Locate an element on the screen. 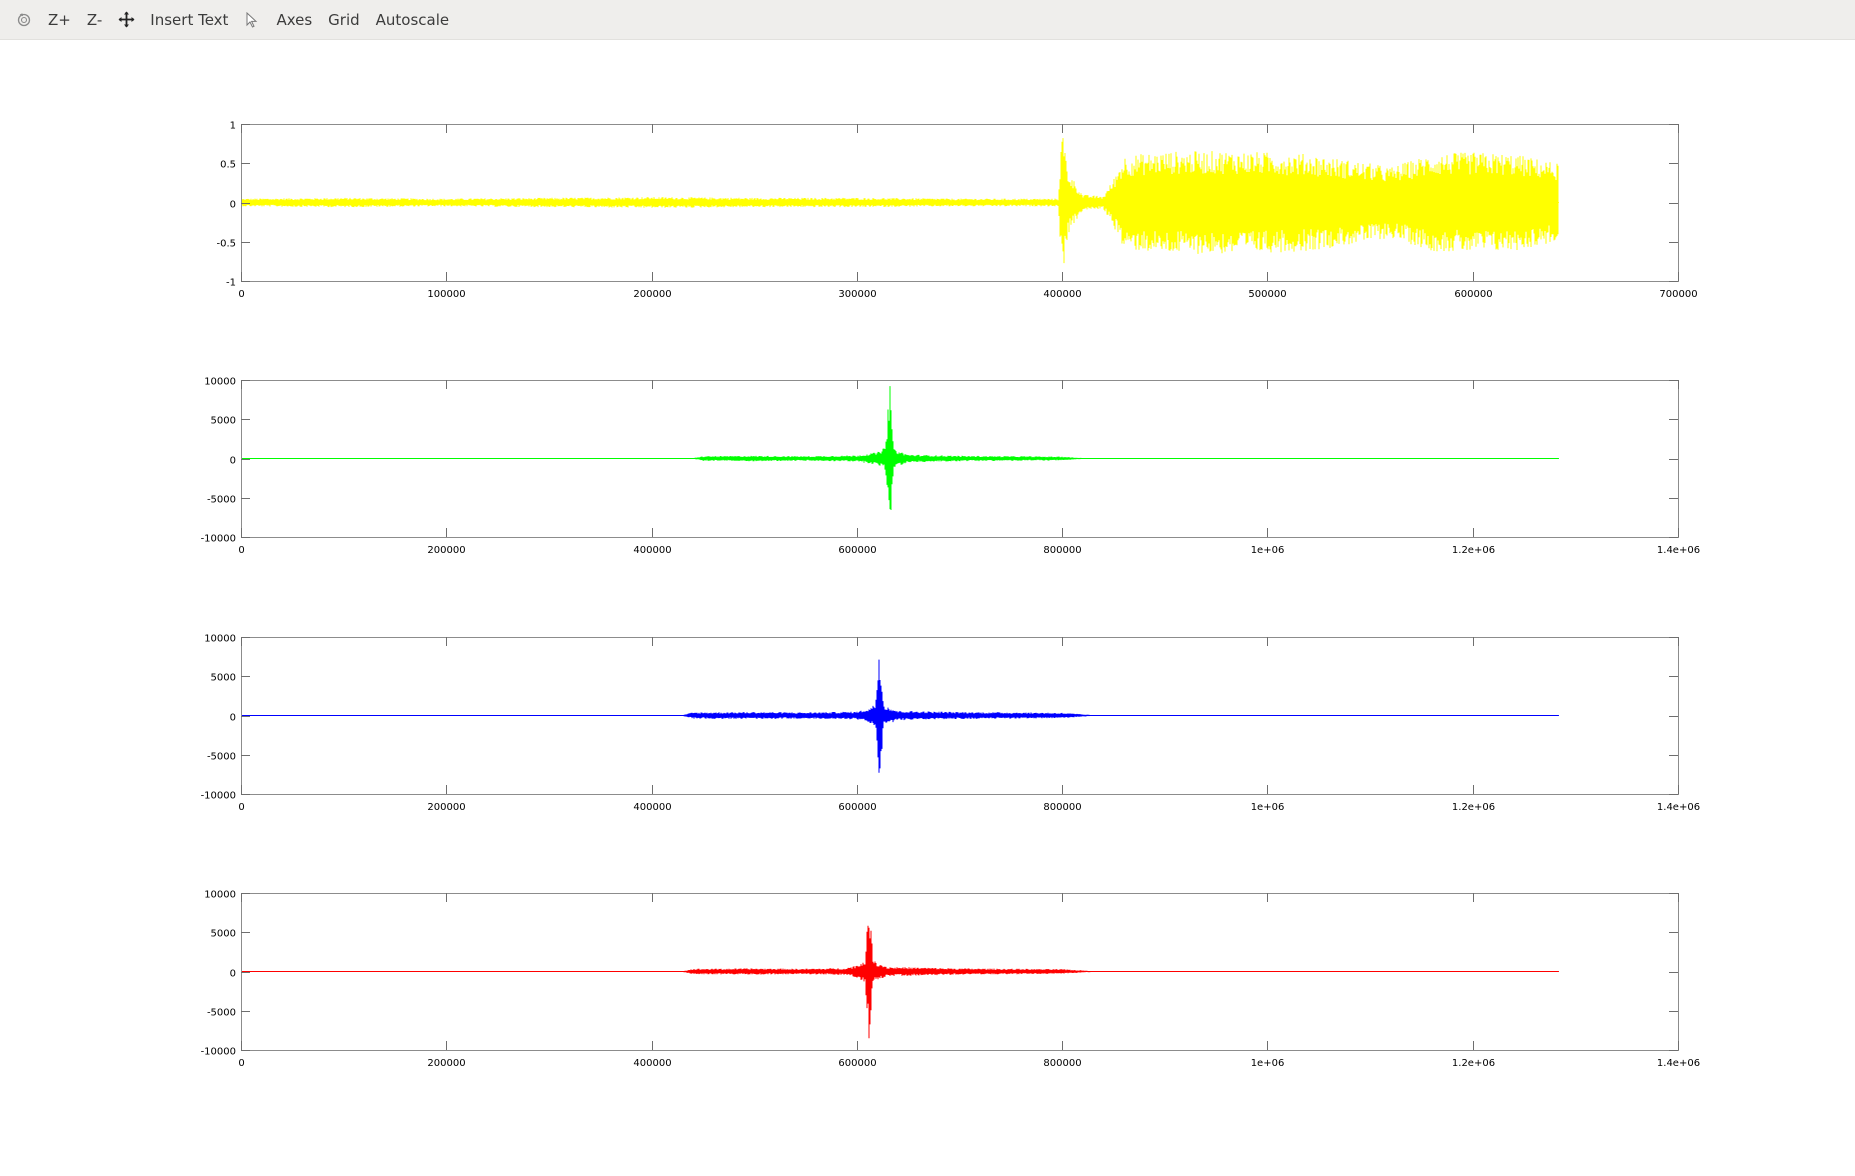 This screenshot has height=1176, width=1855. insert-text-button: Insert Text is located at coordinates (189, 20).